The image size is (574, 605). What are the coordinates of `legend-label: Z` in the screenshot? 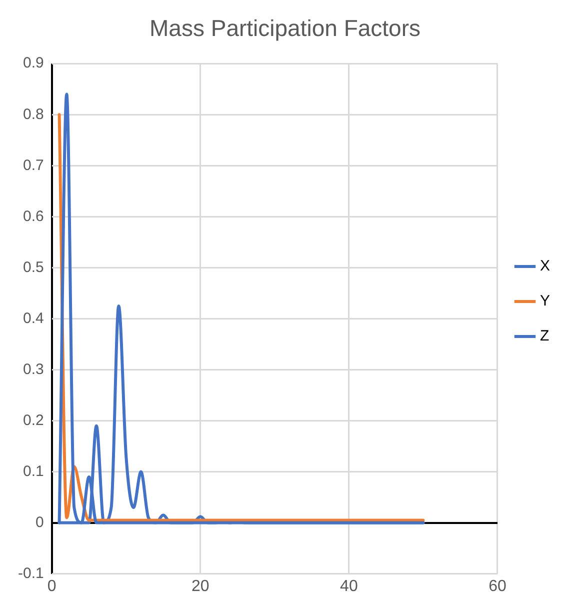 It's located at (545, 336).